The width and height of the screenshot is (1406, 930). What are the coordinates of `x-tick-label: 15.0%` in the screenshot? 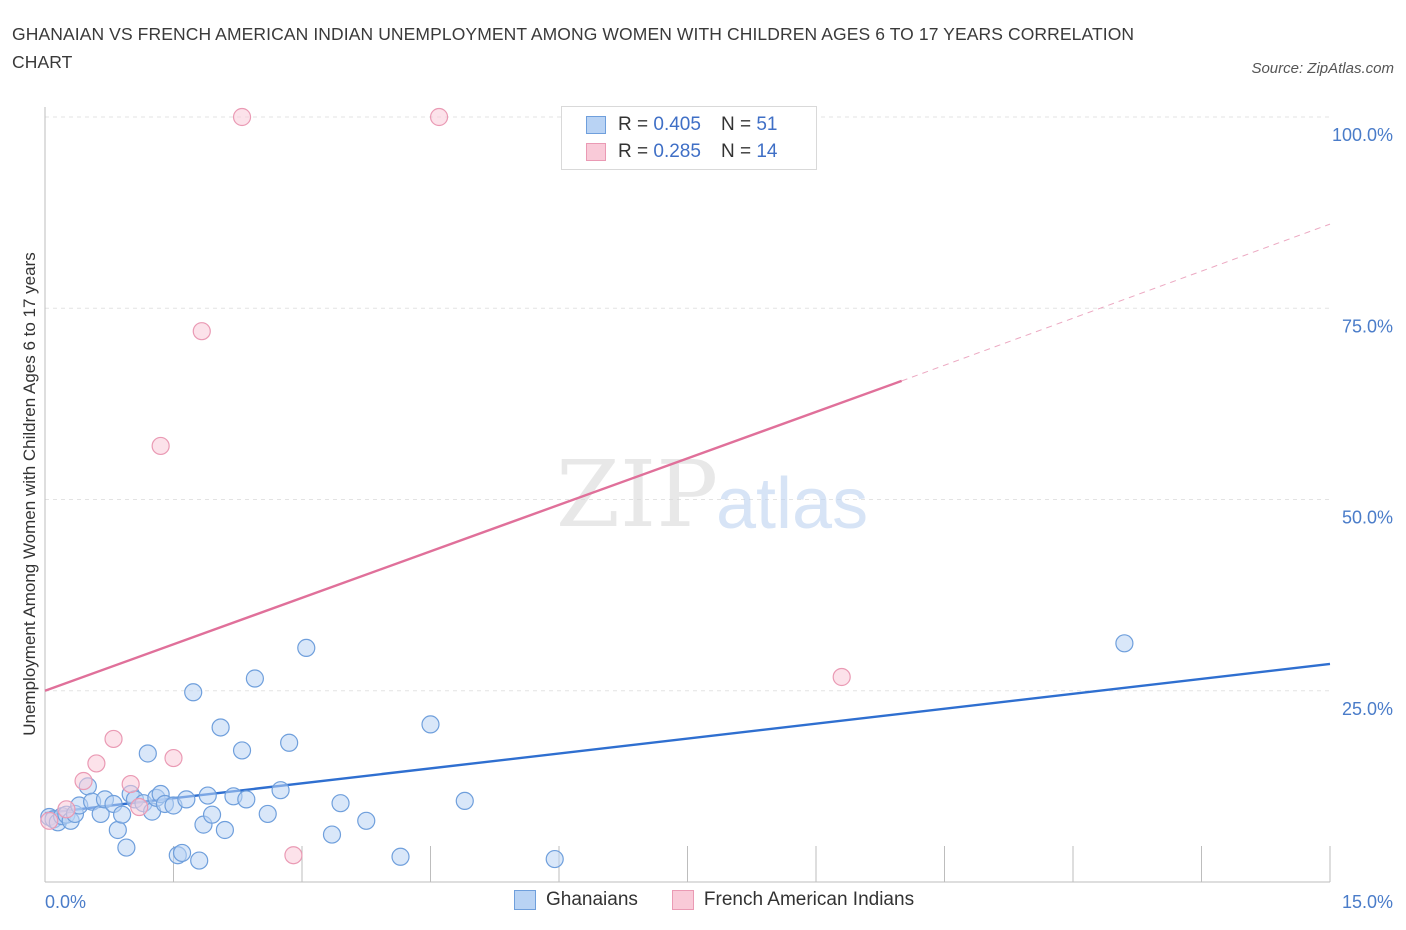 It's located at (1367, 902).